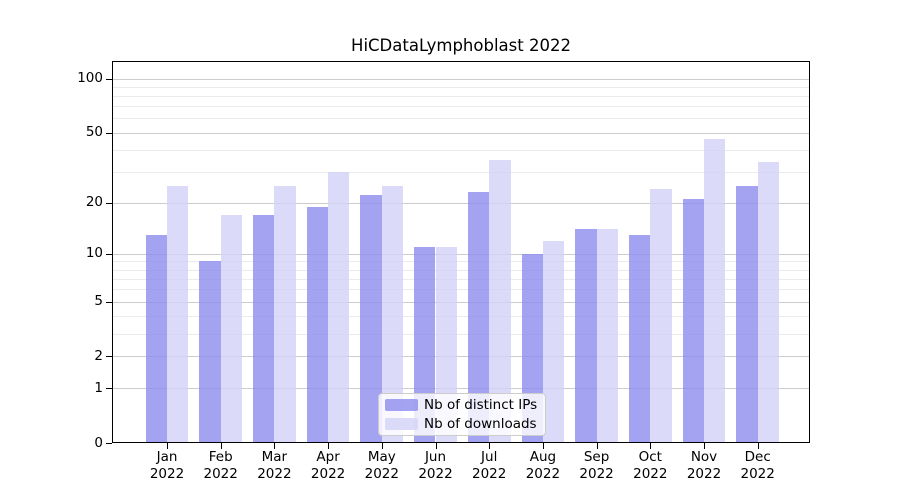 This screenshot has height=500, width=900. What do you see at coordinates (462, 414) in the screenshot?
I see `legend: Nb of distinct IPs Nb of downloads` at bounding box center [462, 414].